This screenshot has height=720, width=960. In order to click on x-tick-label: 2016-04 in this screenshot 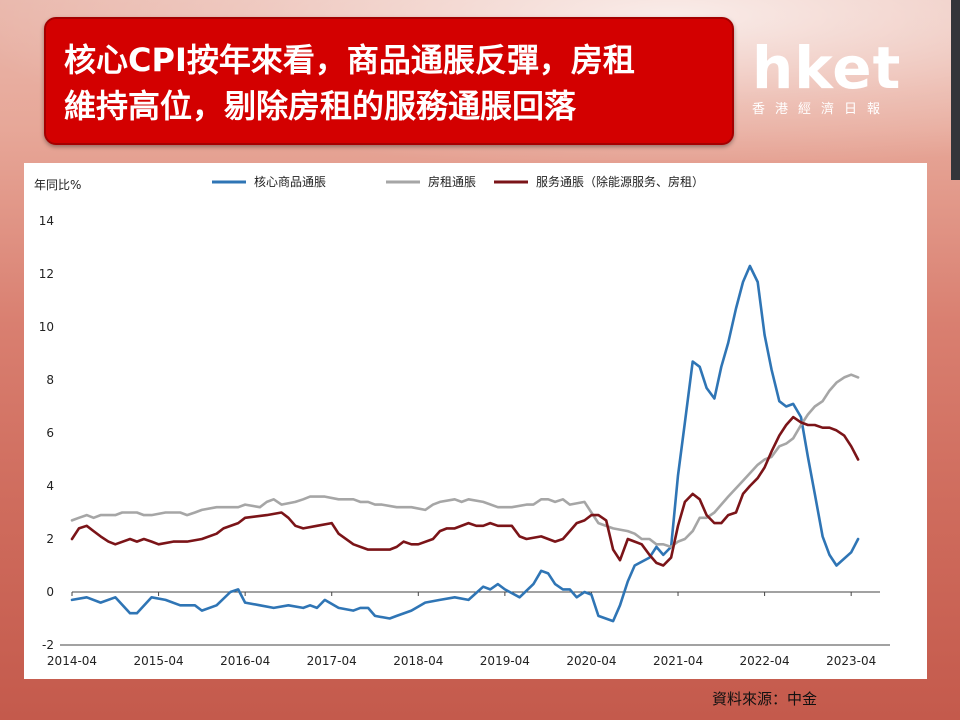, I will do `click(245, 661)`.